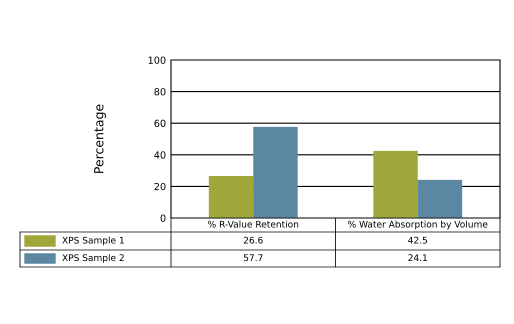 The height and width of the screenshot is (324, 514). Describe the element at coordinates (253, 240) in the screenshot. I see `data-label: 26.6` at that location.